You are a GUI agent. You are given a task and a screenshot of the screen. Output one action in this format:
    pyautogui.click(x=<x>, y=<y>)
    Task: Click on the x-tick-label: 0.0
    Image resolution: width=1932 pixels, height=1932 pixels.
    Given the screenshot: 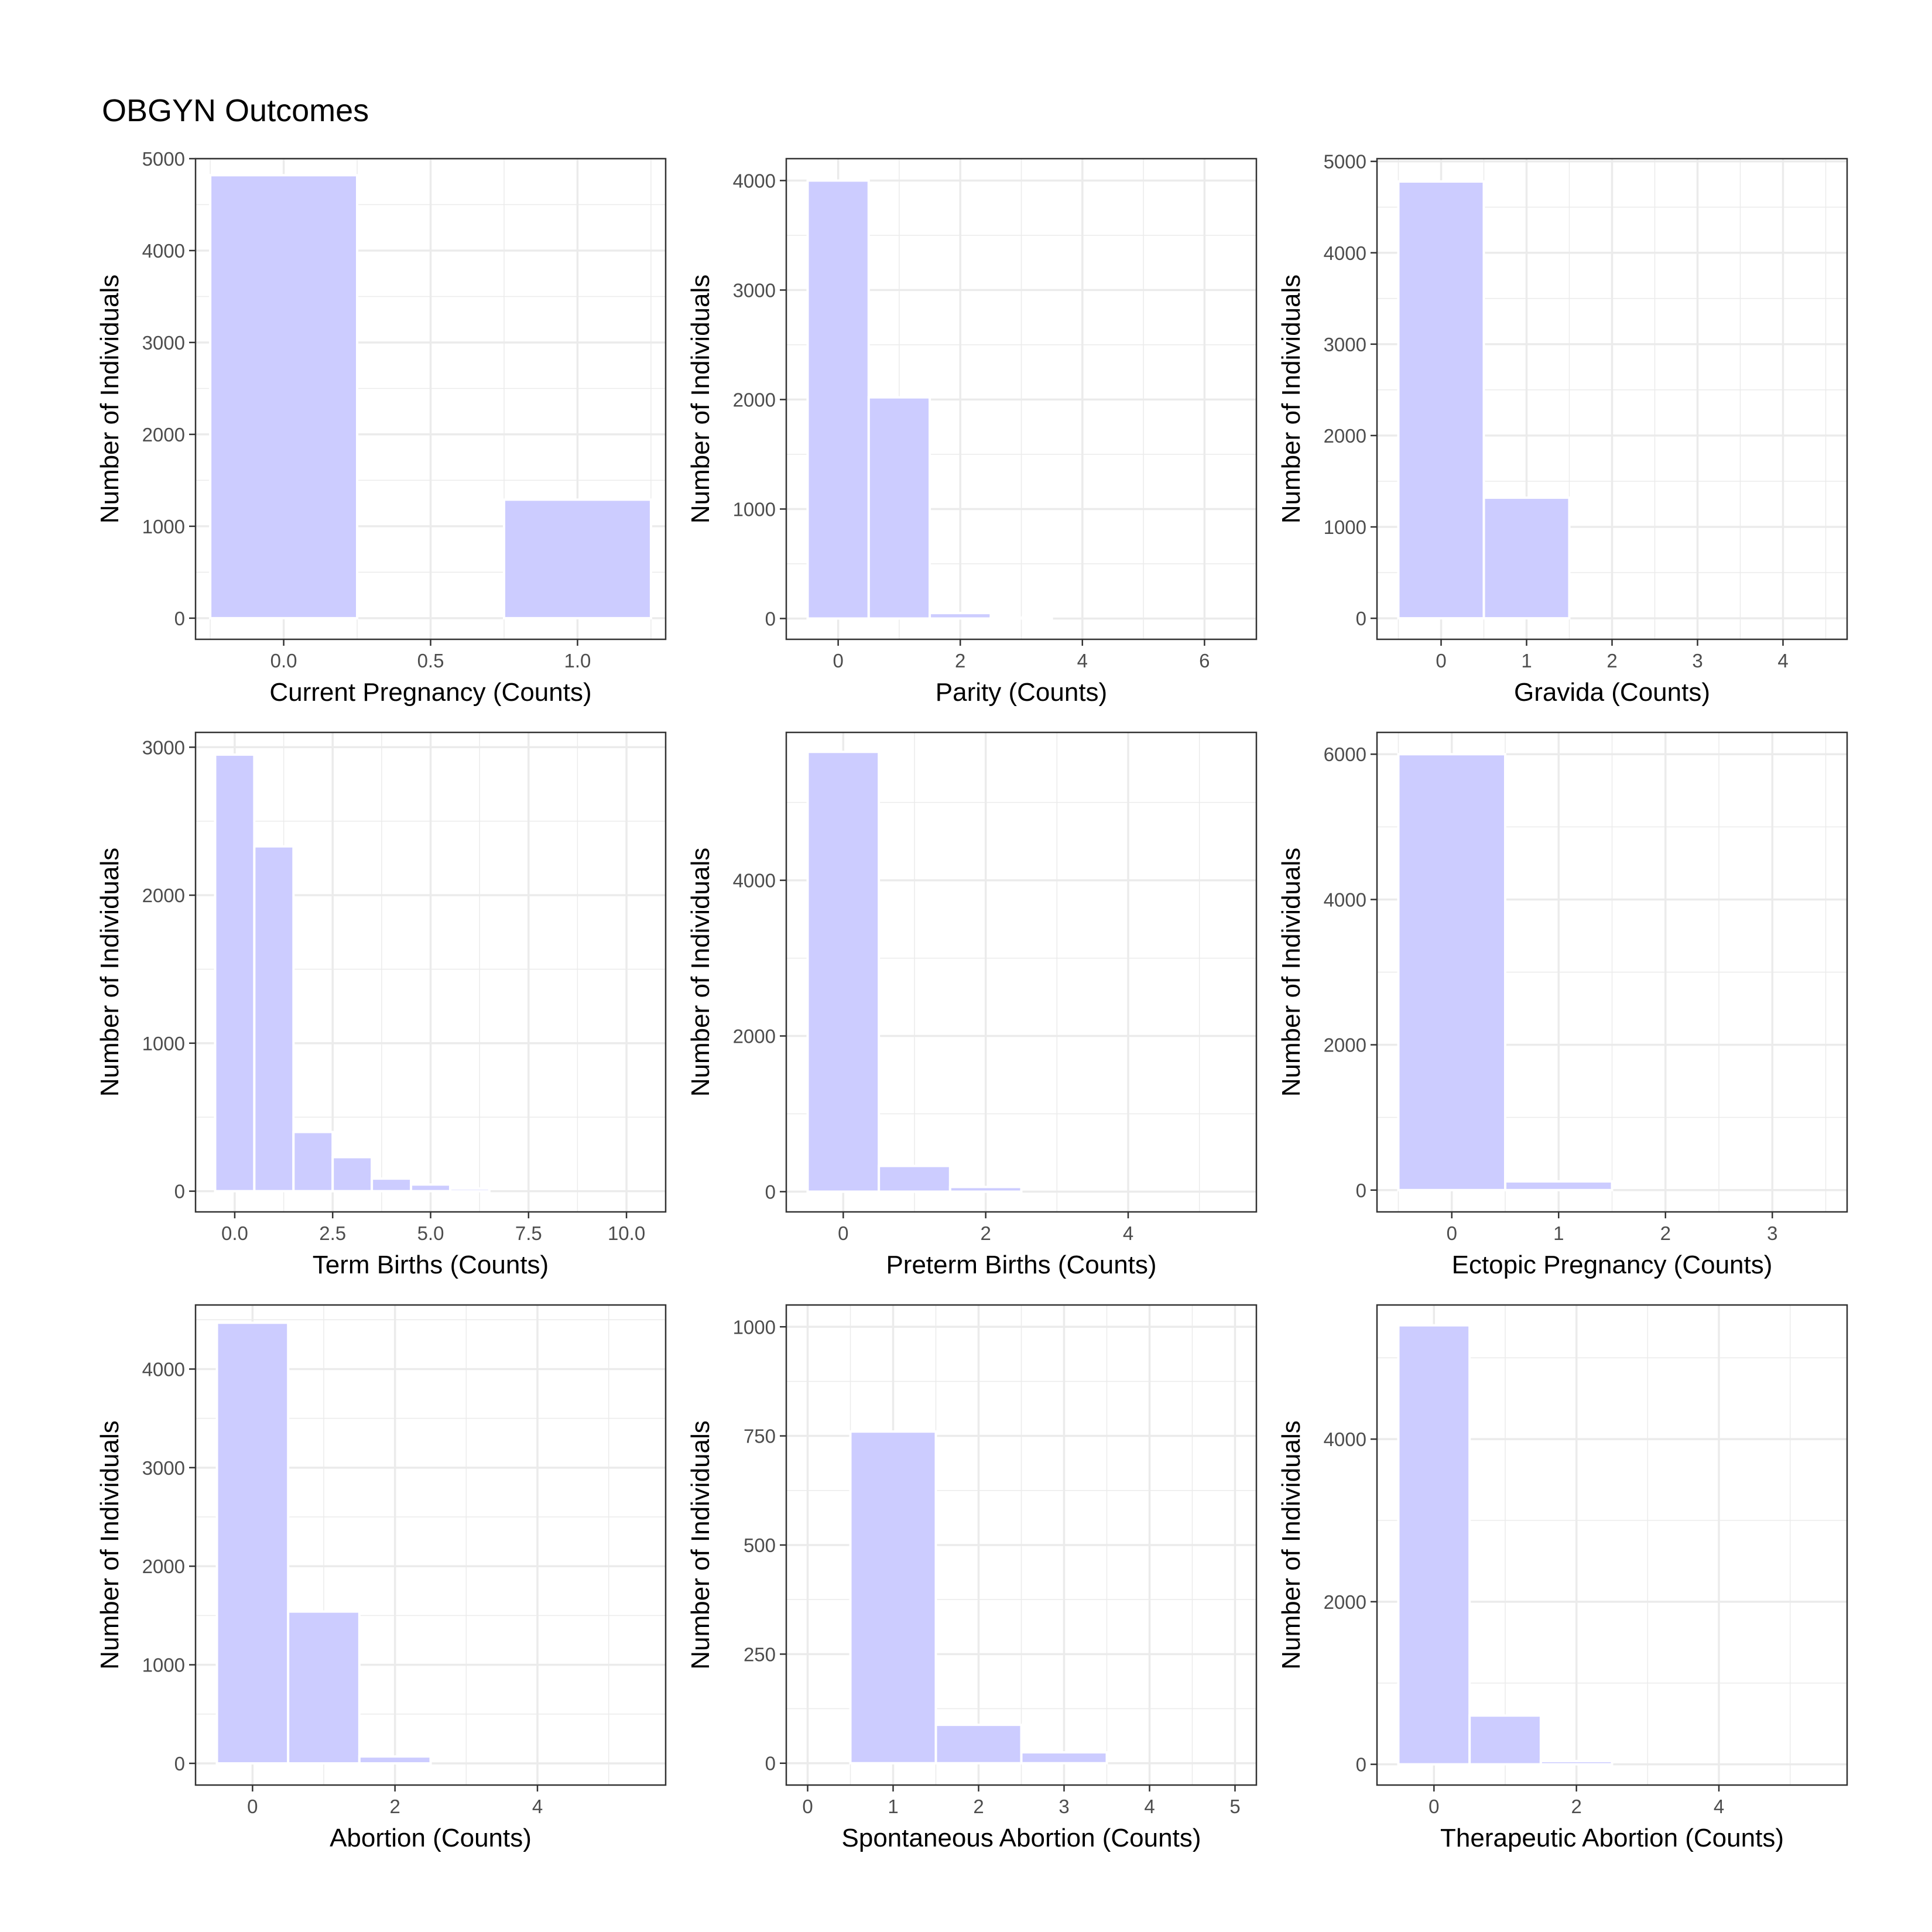 What is the action you would take?
    pyautogui.click(x=283, y=661)
    